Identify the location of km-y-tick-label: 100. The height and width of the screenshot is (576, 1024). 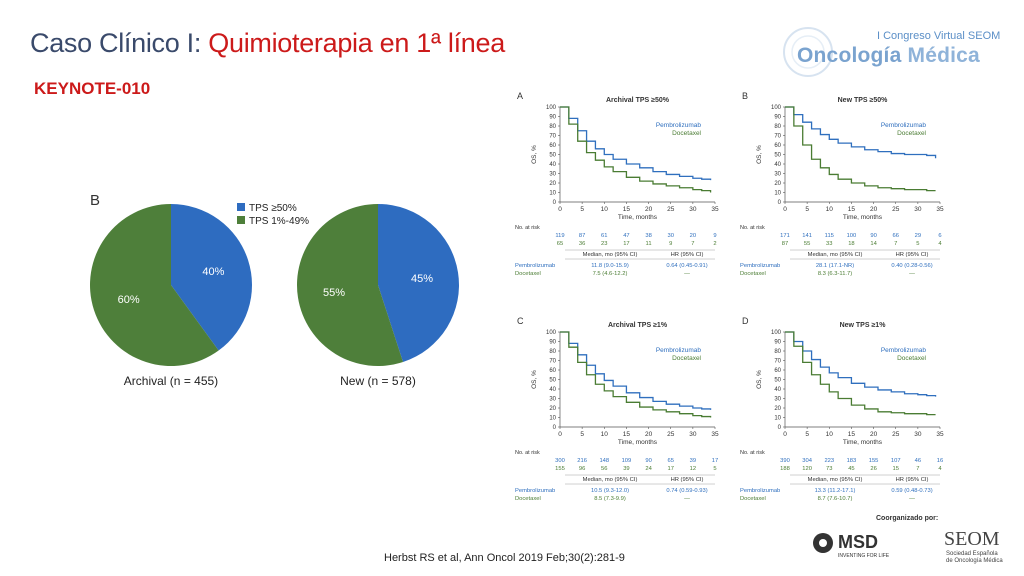
(776, 333).